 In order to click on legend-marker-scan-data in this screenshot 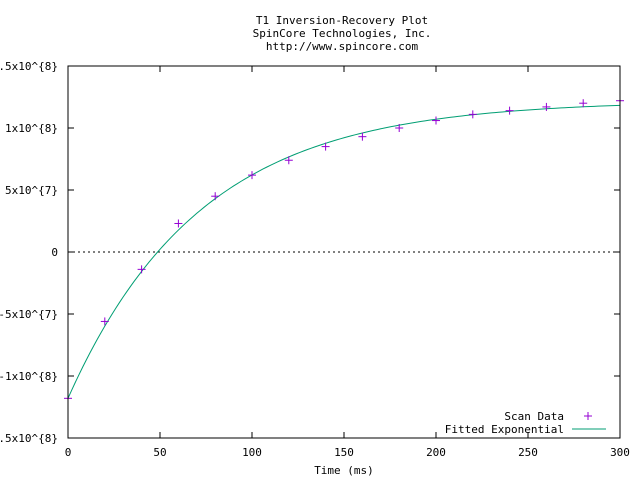, I will do `click(588, 416)`.